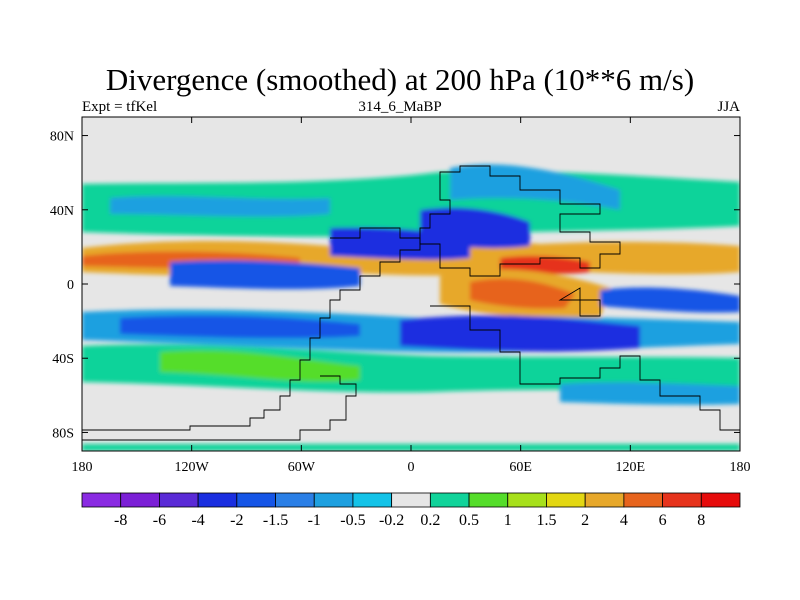 Image resolution: width=800 pixels, height=600 pixels. What do you see at coordinates (120, 520) in the screenshot?
I see `colorbar-label: -8` at bounding box center [120, 520].